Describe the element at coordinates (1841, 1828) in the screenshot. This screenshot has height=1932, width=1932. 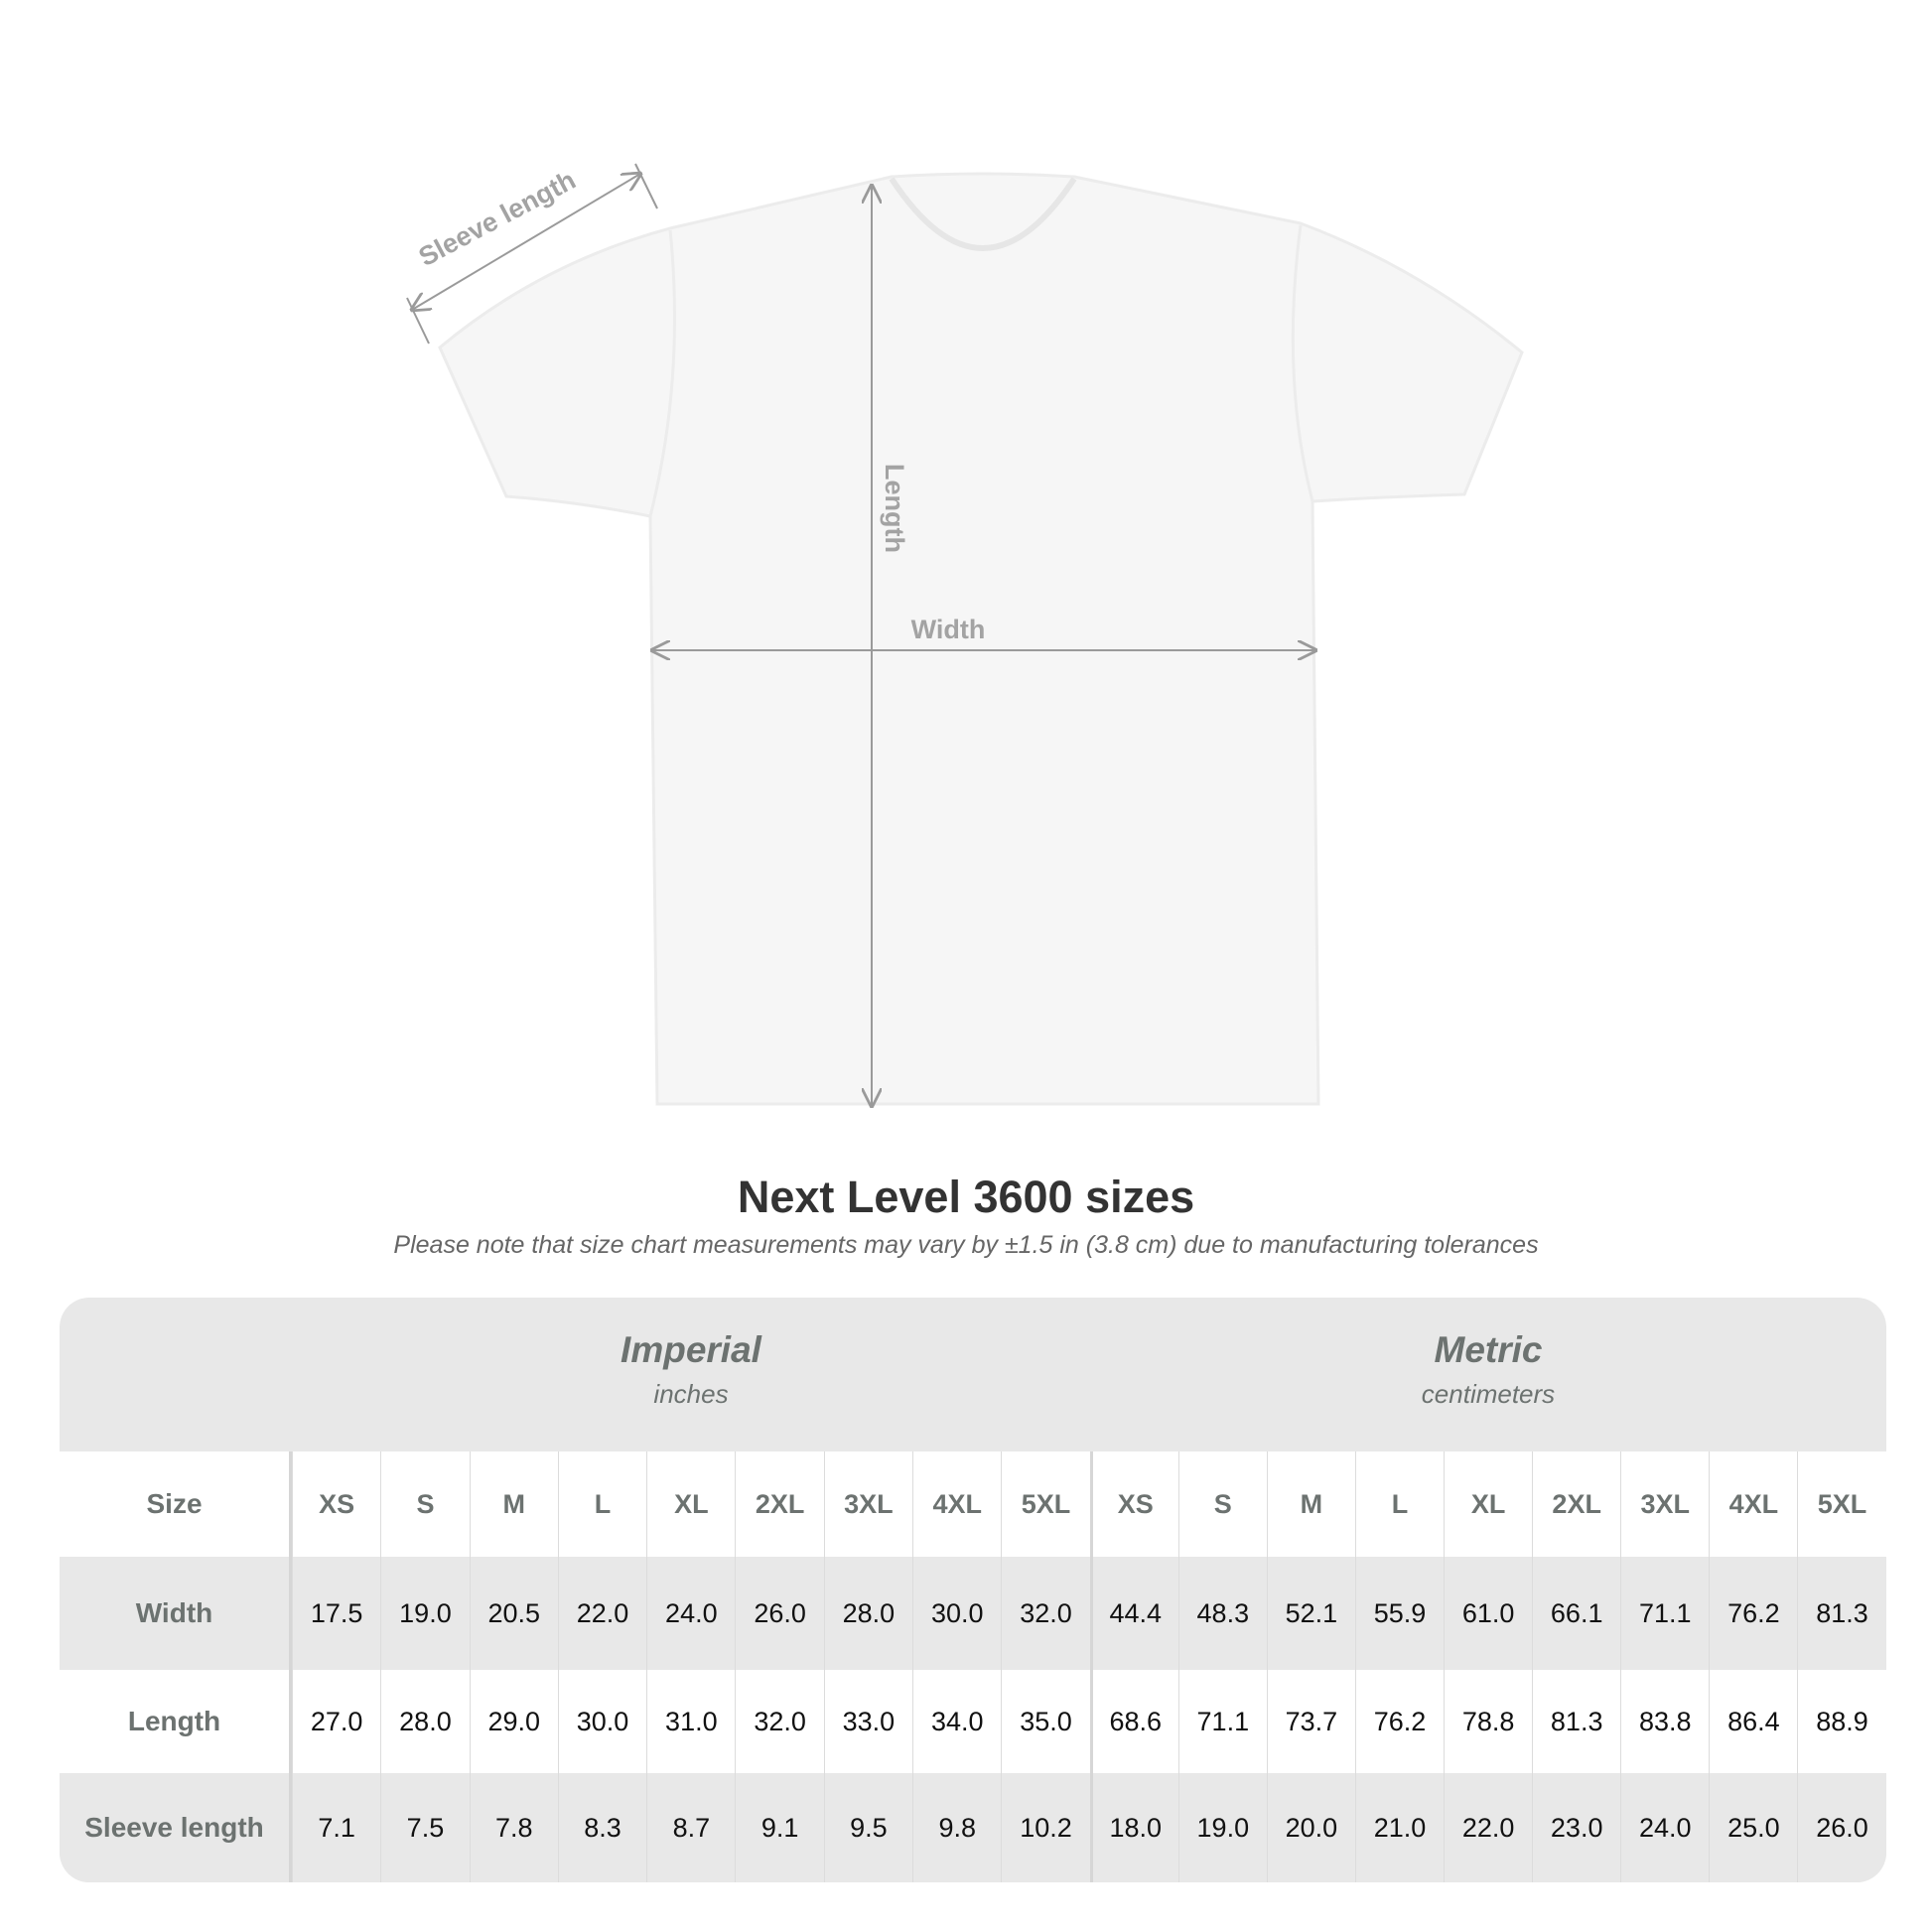
I see `metric-value: 26.0` at that location.